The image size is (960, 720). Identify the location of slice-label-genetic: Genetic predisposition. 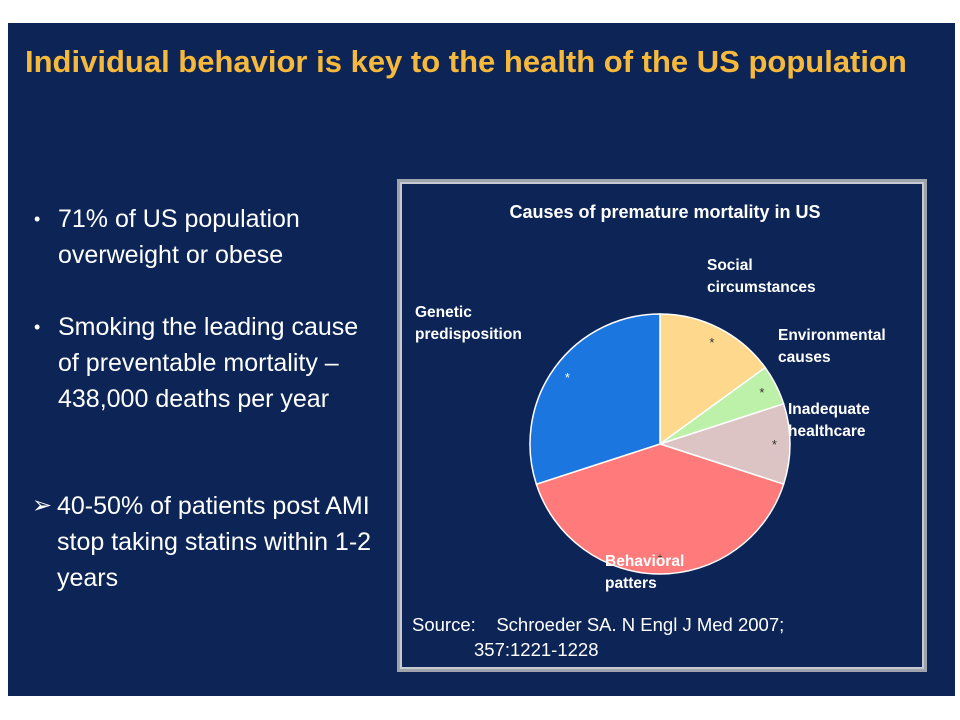
(468, 323).